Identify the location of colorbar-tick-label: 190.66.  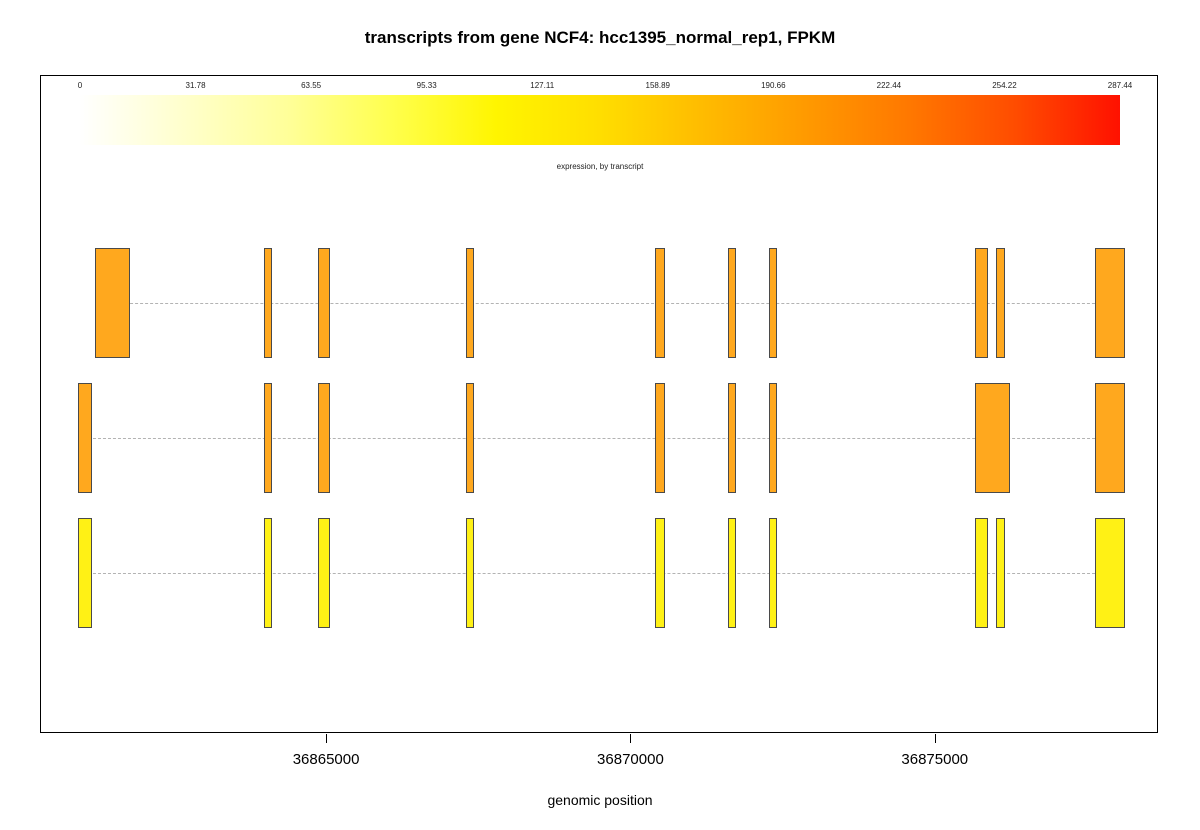
(773, 85).